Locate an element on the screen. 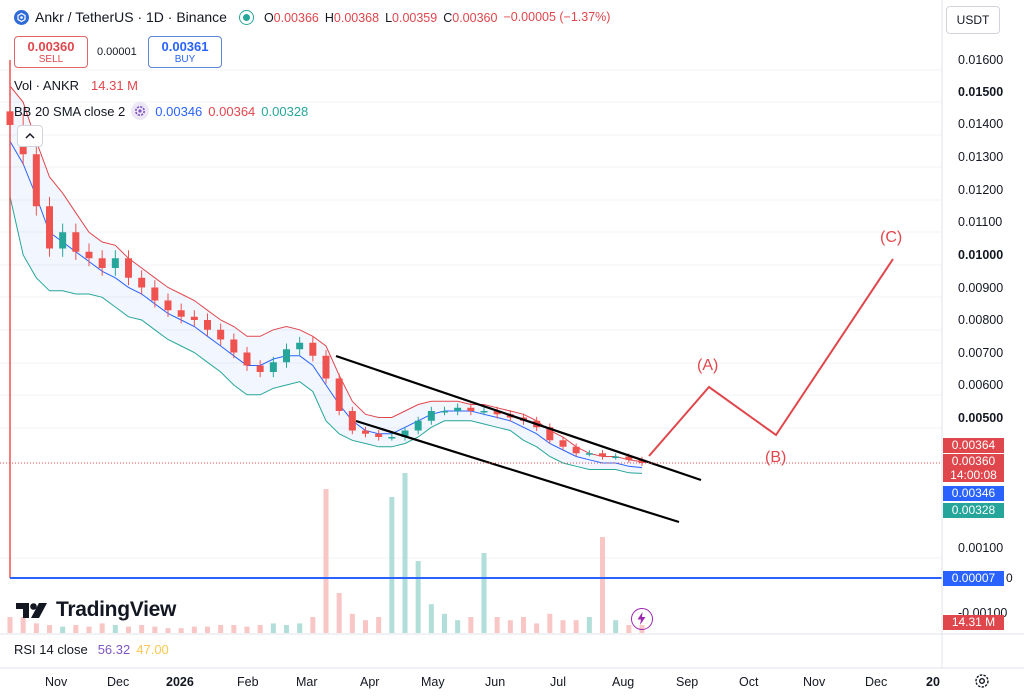  tradingview-logo-icon is located at coordinates (31, 610).